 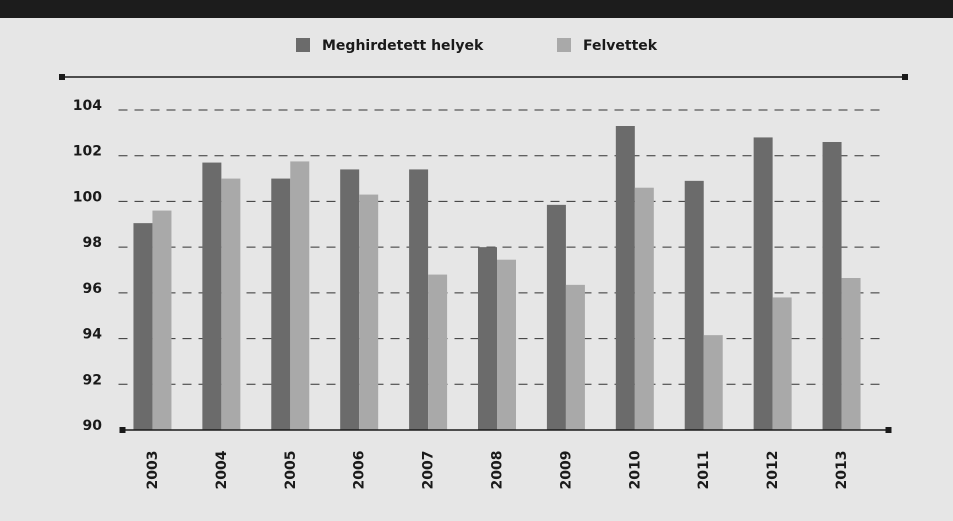 What do you see at coordinates (87, 197) in the screenshot?
I see `y-tick-label: 100` at bounding box center [87, 197].